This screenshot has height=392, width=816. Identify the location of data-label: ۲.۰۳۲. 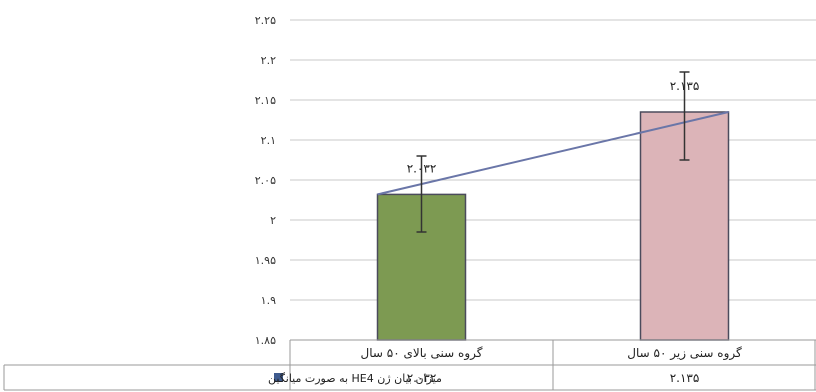
(422, 168).